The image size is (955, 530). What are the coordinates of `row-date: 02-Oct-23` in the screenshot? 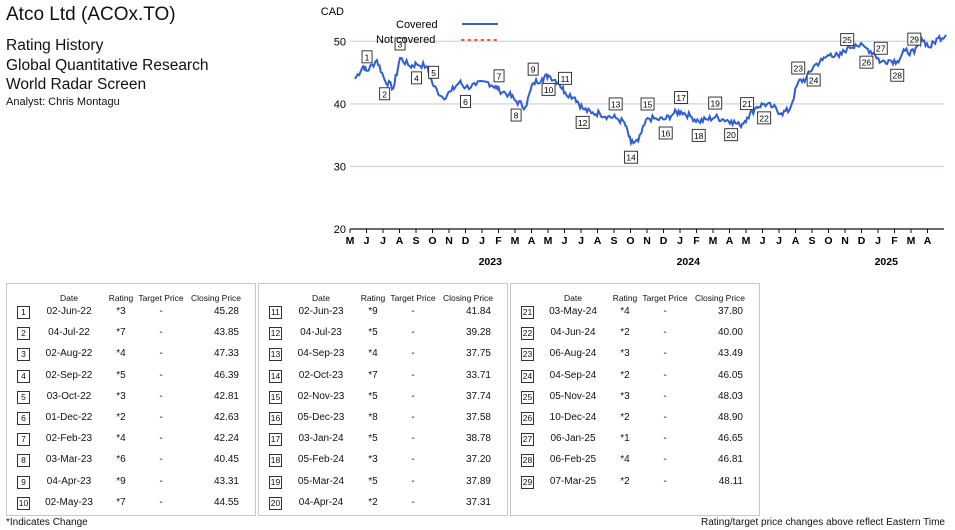 It's located at (321, 375).